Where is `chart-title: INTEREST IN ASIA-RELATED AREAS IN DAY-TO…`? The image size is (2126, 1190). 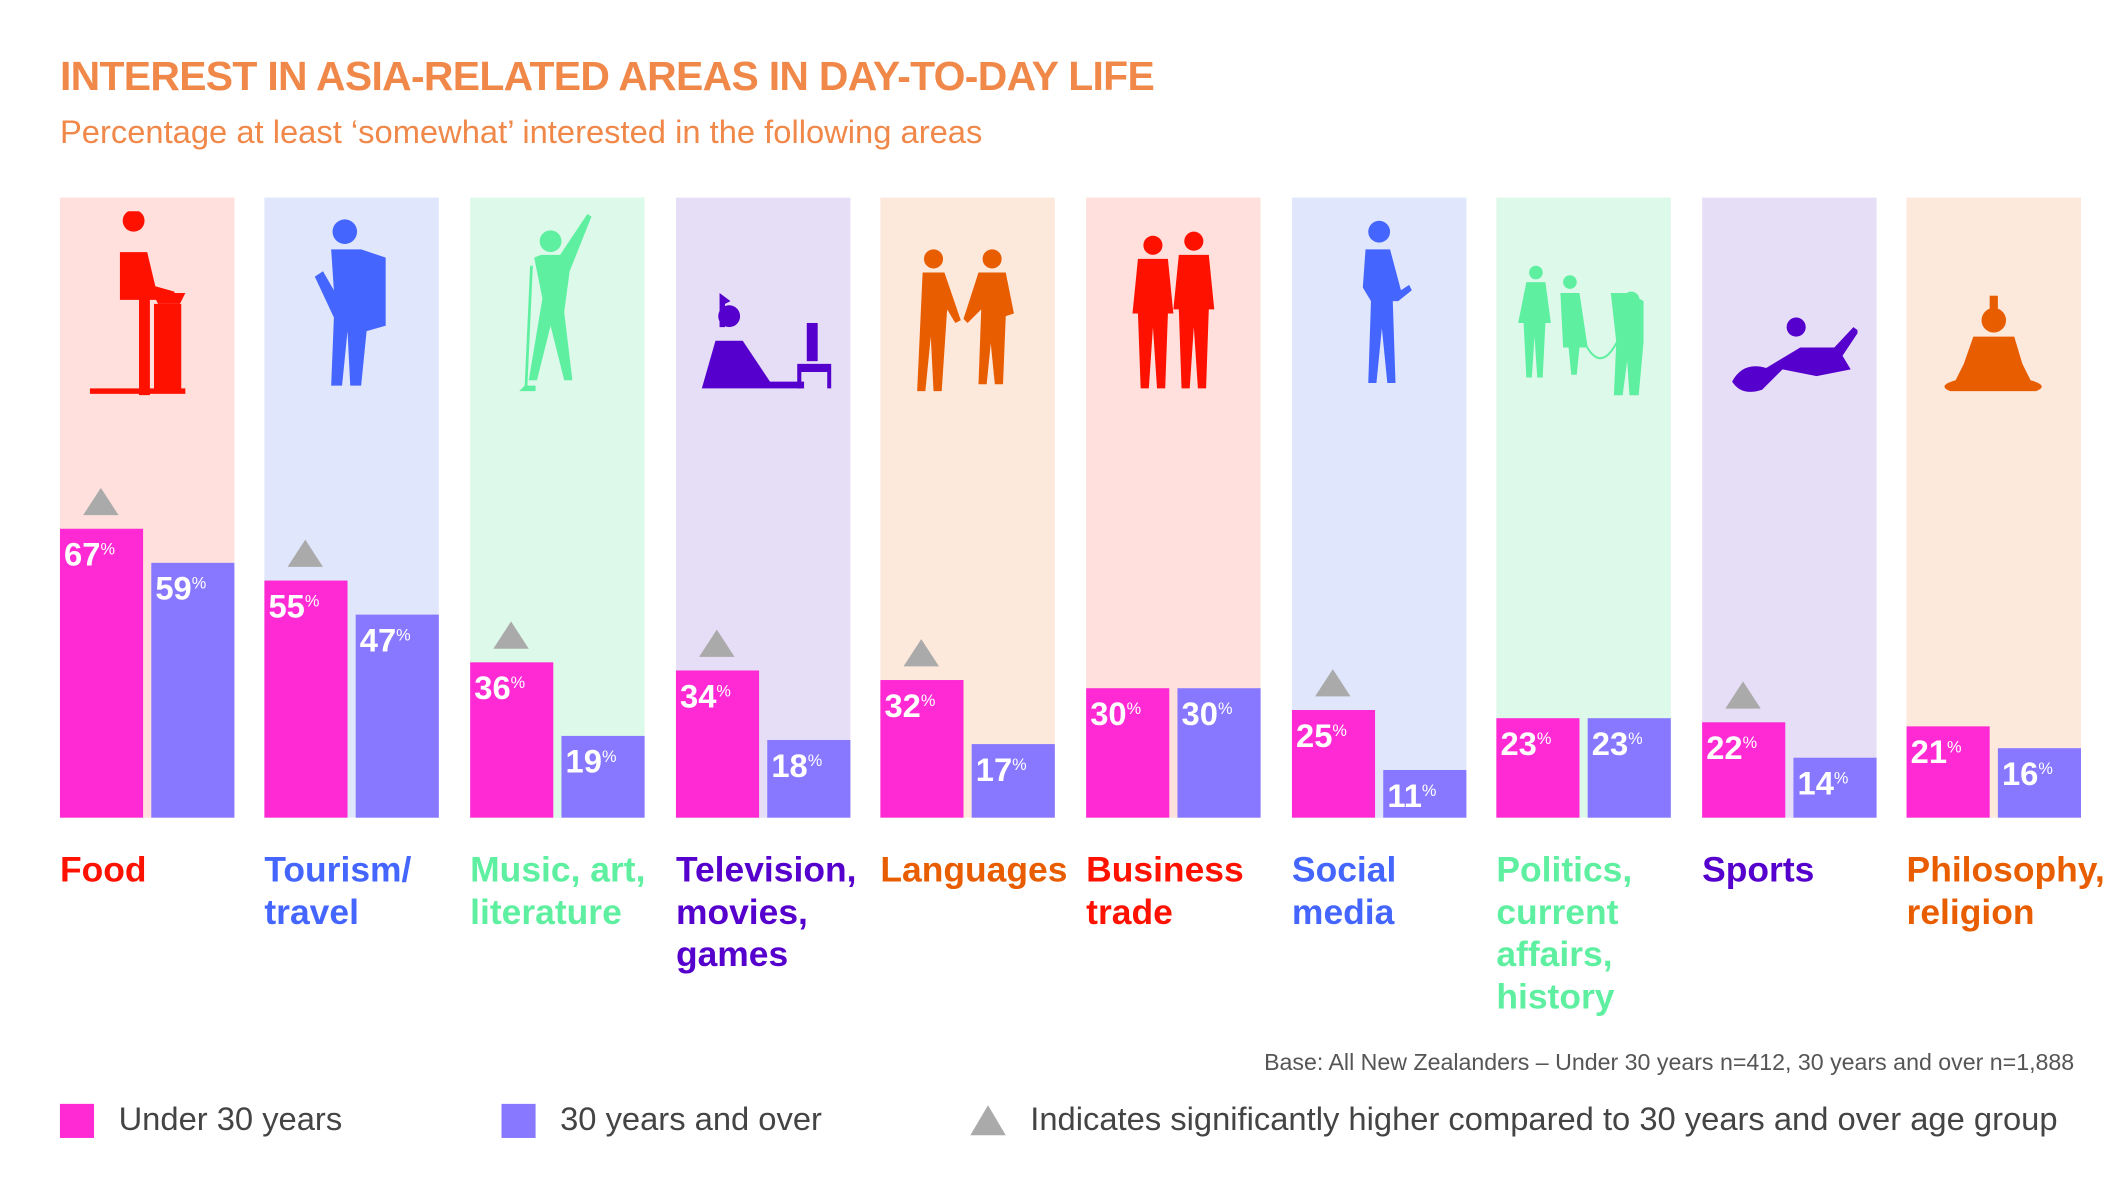 chart-title: INTEREST IN ASIA-RELATED AREAS IN DAY-TO… is located at coordinates (607, 77).